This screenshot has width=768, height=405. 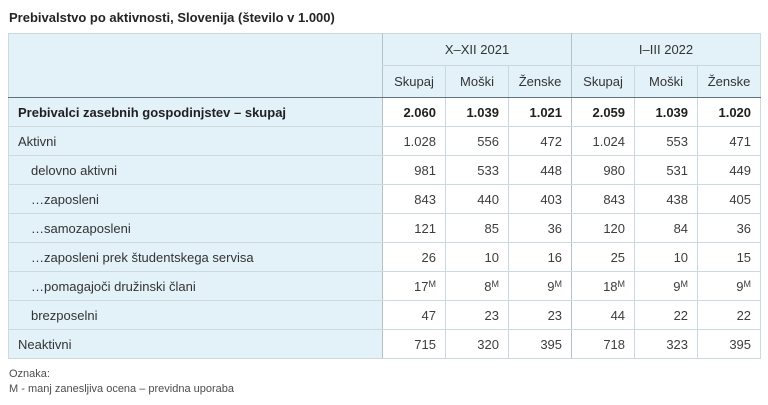 I want to click on data-cell: 448, so click(x=539, y=170).